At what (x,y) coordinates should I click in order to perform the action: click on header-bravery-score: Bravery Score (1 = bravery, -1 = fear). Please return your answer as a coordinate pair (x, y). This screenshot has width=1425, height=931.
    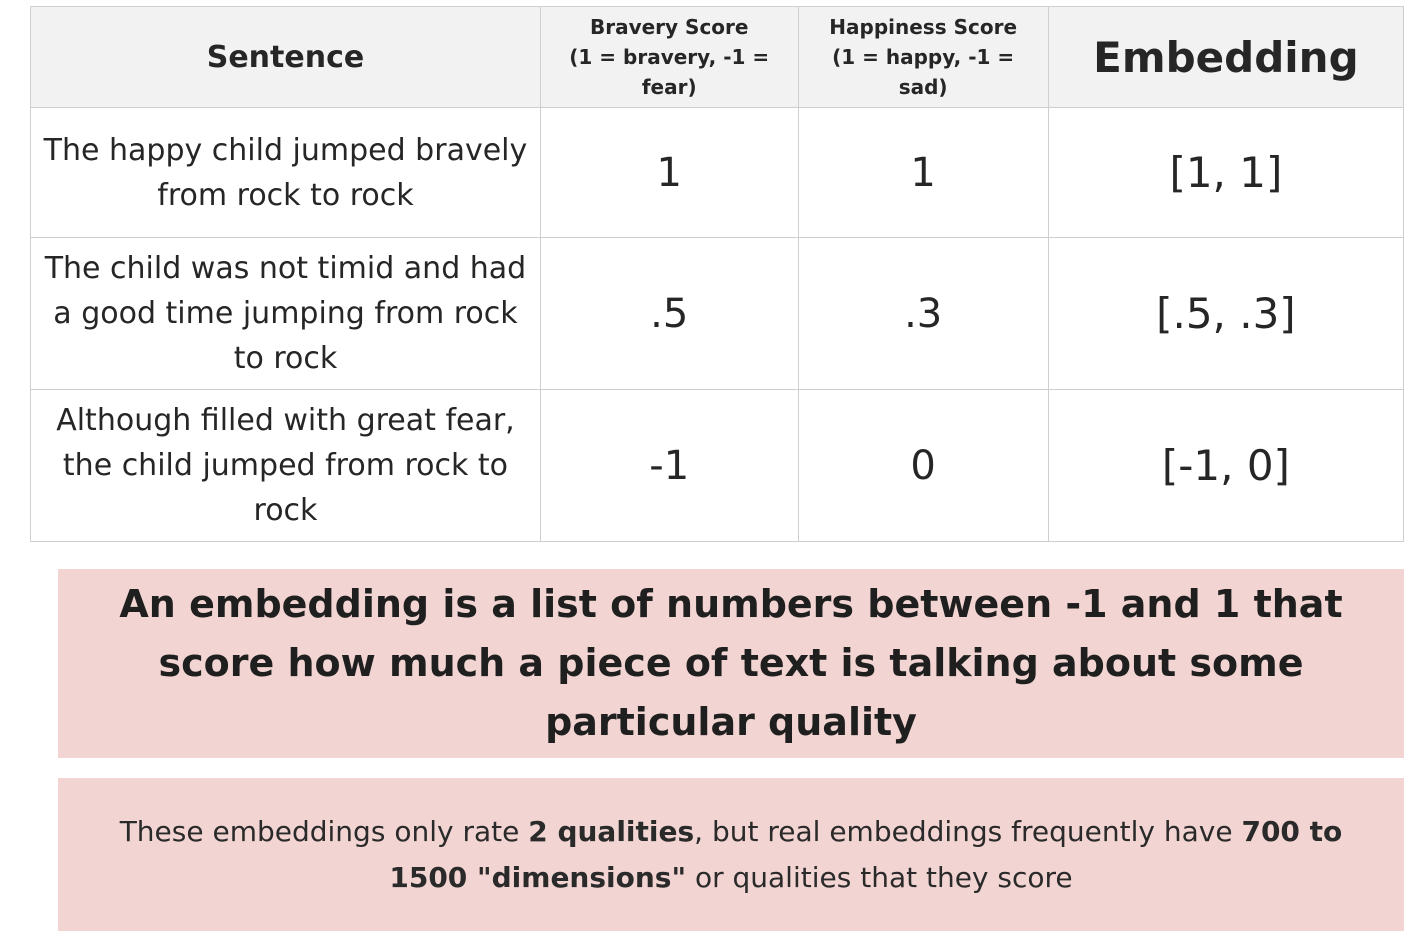
    Looking at the image, I should click on (669, 57).